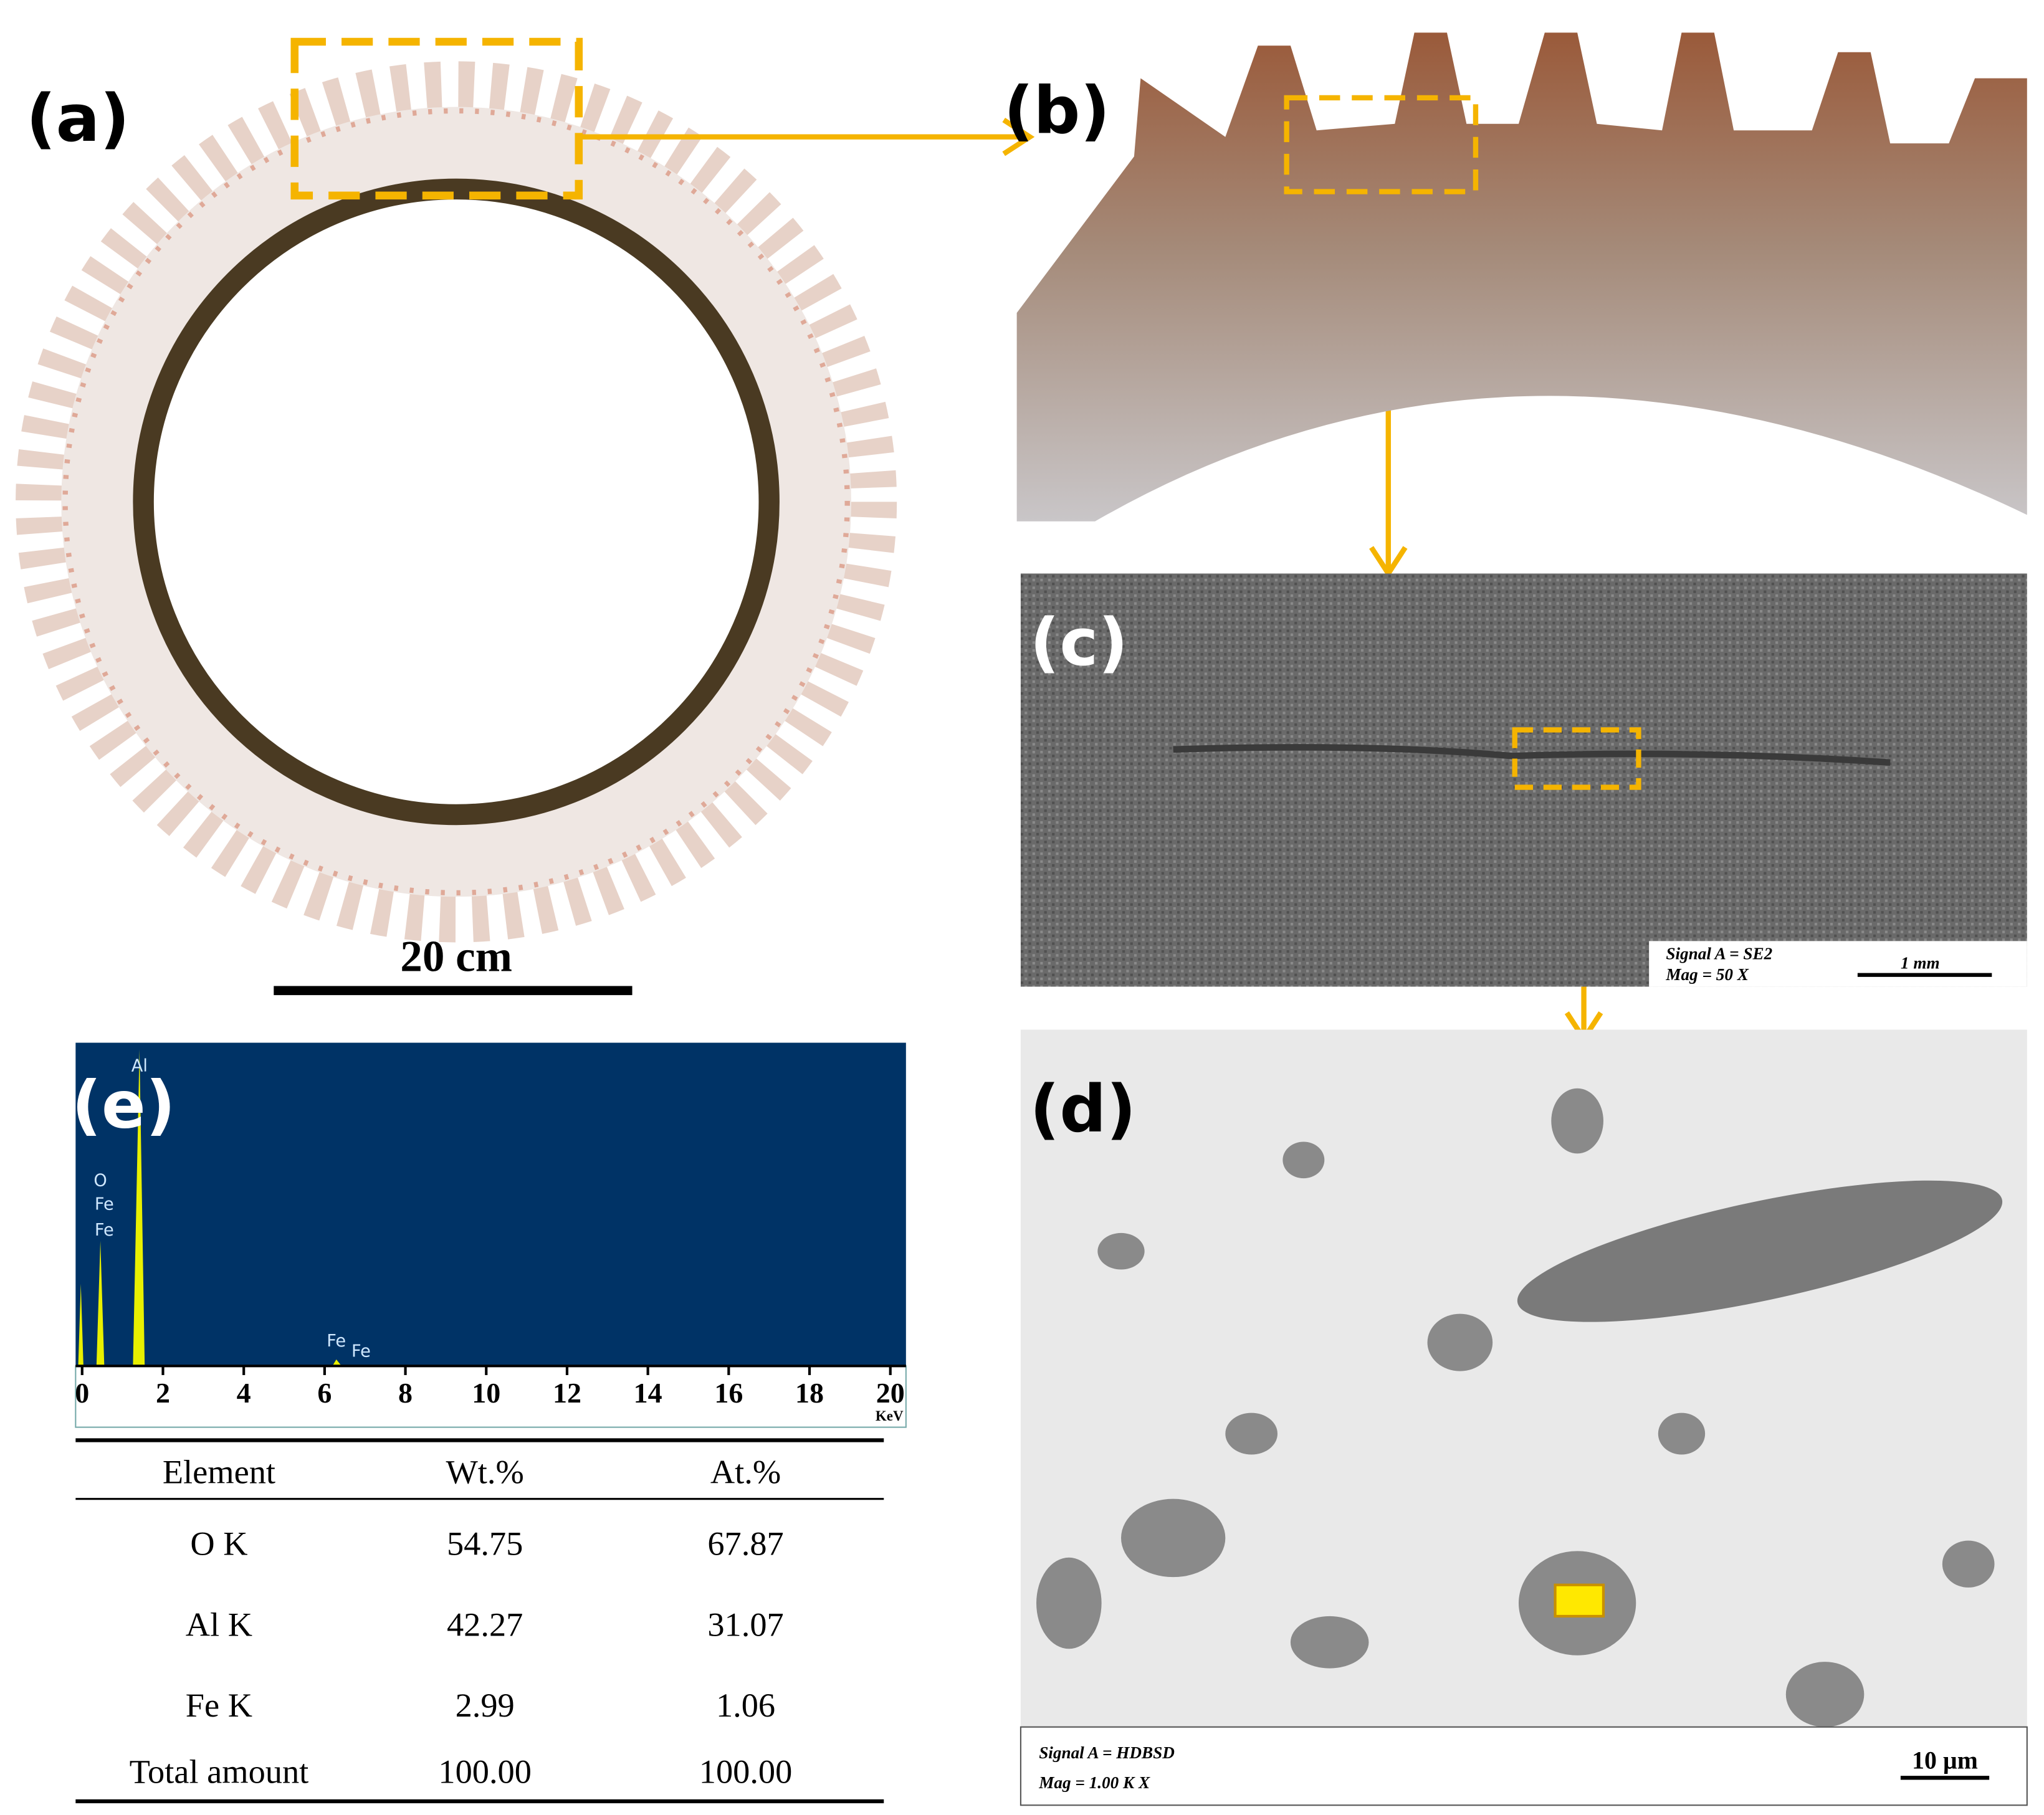 Image resolution: width=2044 pixels, height=1815 pixels. Describe the element at coordinates (745, 1544) in the screenshot. I see `table-cell: 67.87` at that location.